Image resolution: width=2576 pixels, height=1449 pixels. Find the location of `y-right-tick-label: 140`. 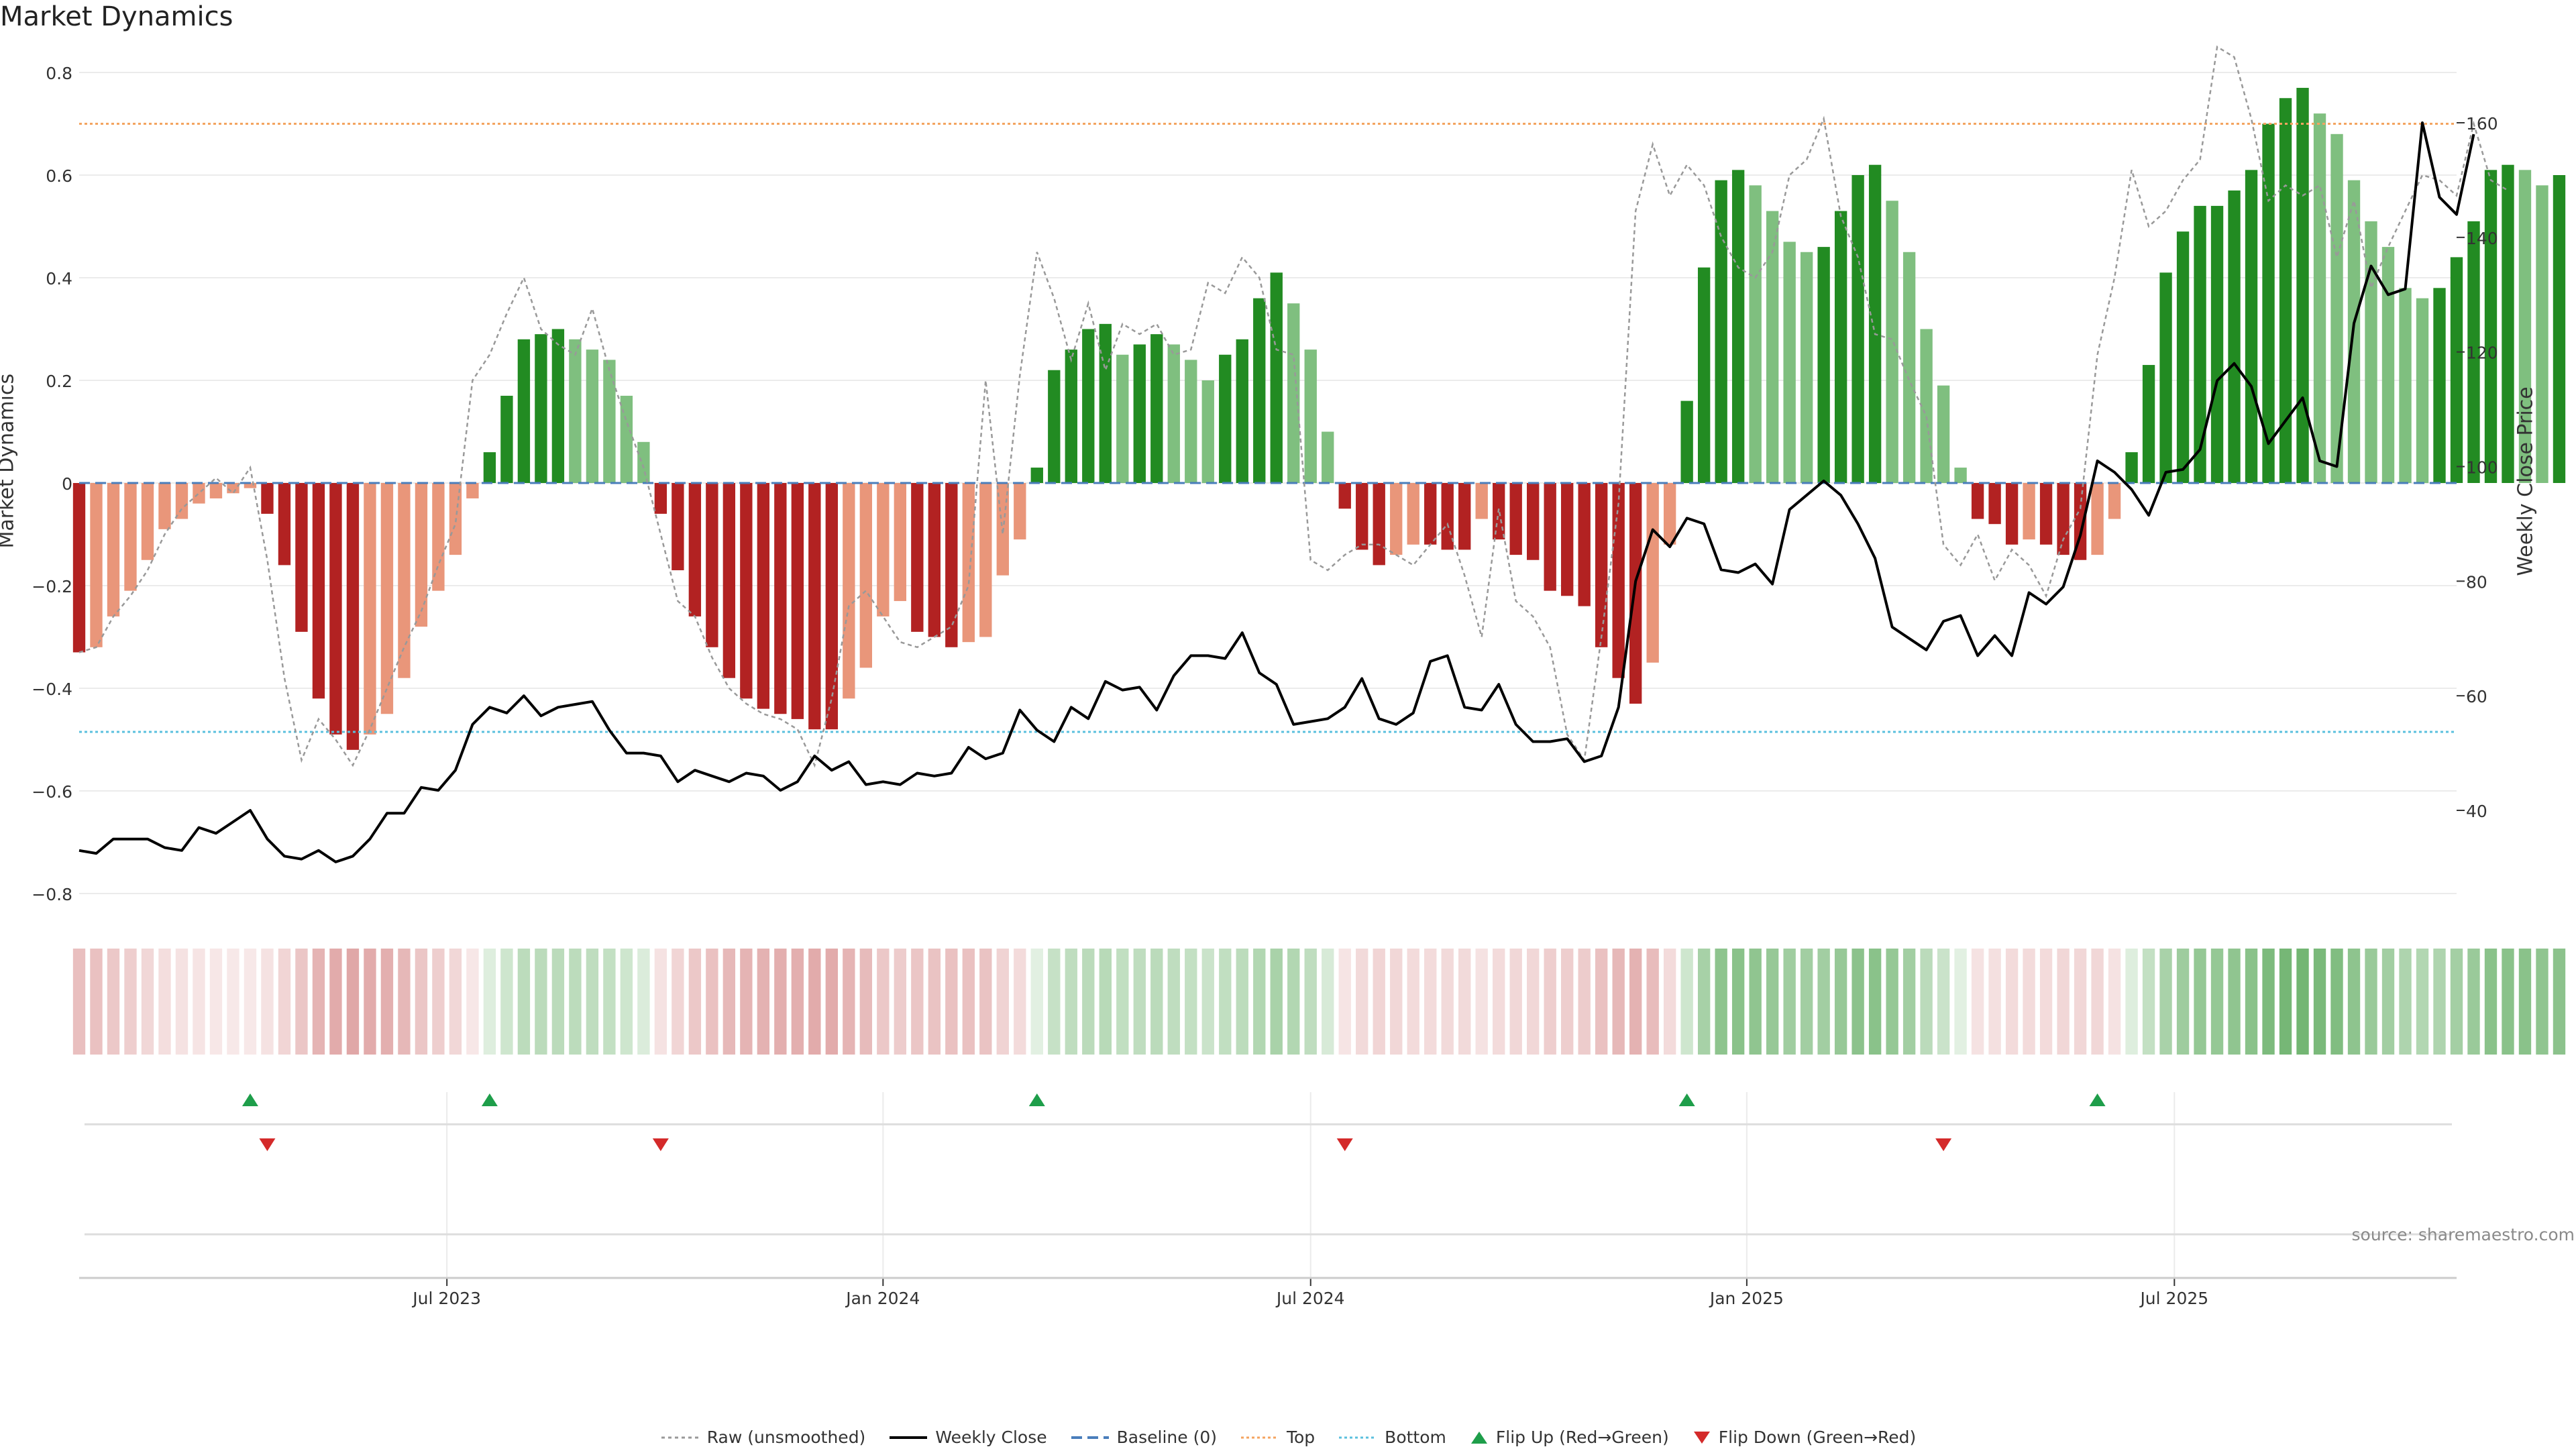

y-right-tick-label: 140 is located at coordinates (2482, 238).